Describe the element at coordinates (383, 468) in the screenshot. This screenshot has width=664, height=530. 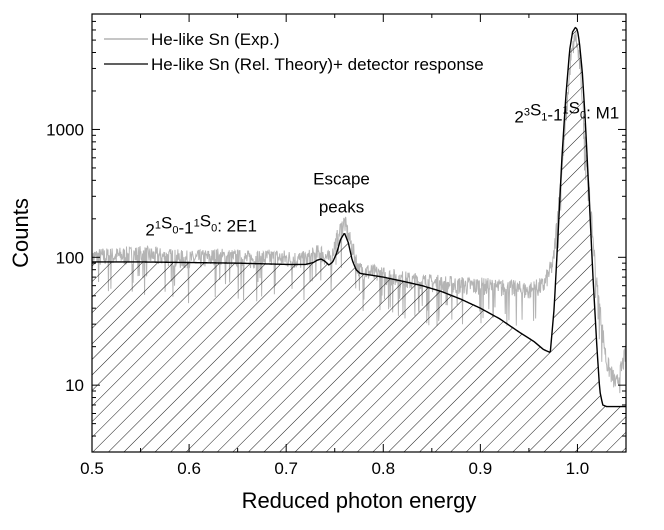
I see `x-tick-label: 0.8` at that location.